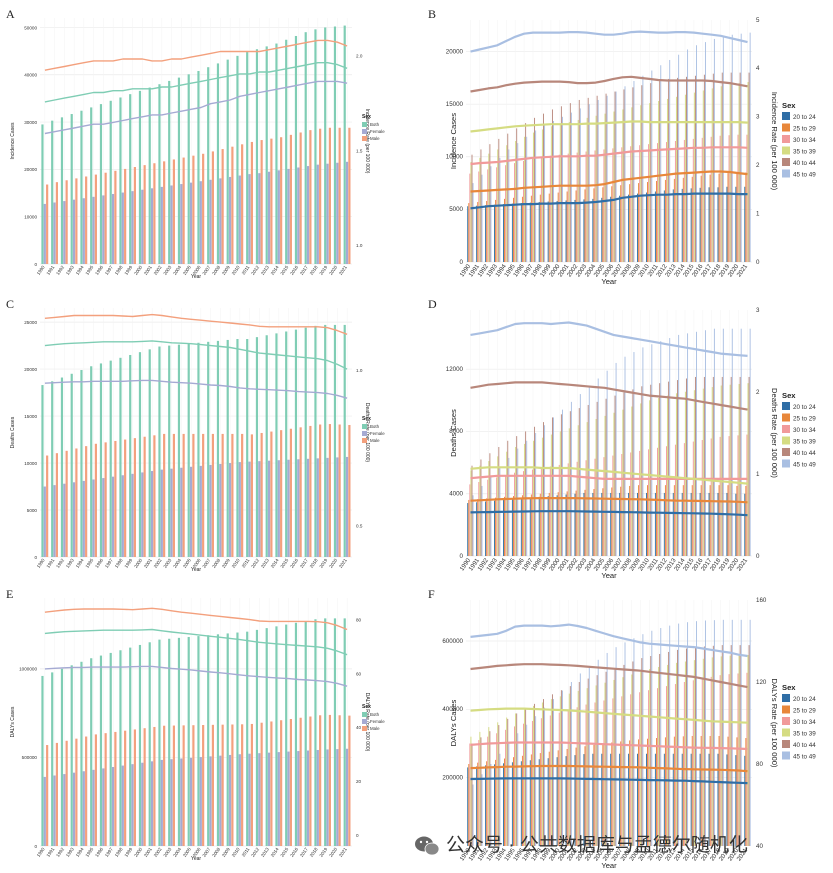 This screenshot has height=873, width=833. Describe the element at coordinates (216, 563) in the screenshot. I see `x-tick-label: 2008` at that location.